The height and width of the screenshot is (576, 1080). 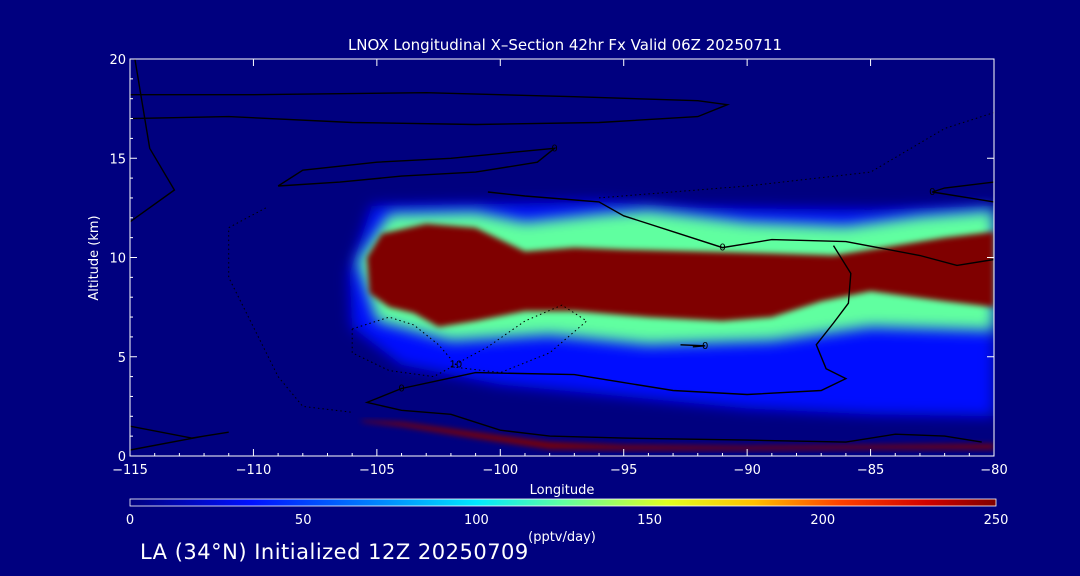 I want to click on footer-text: LA (34°N) Initialized 12Z 20250709, so click(x=334, y=552).